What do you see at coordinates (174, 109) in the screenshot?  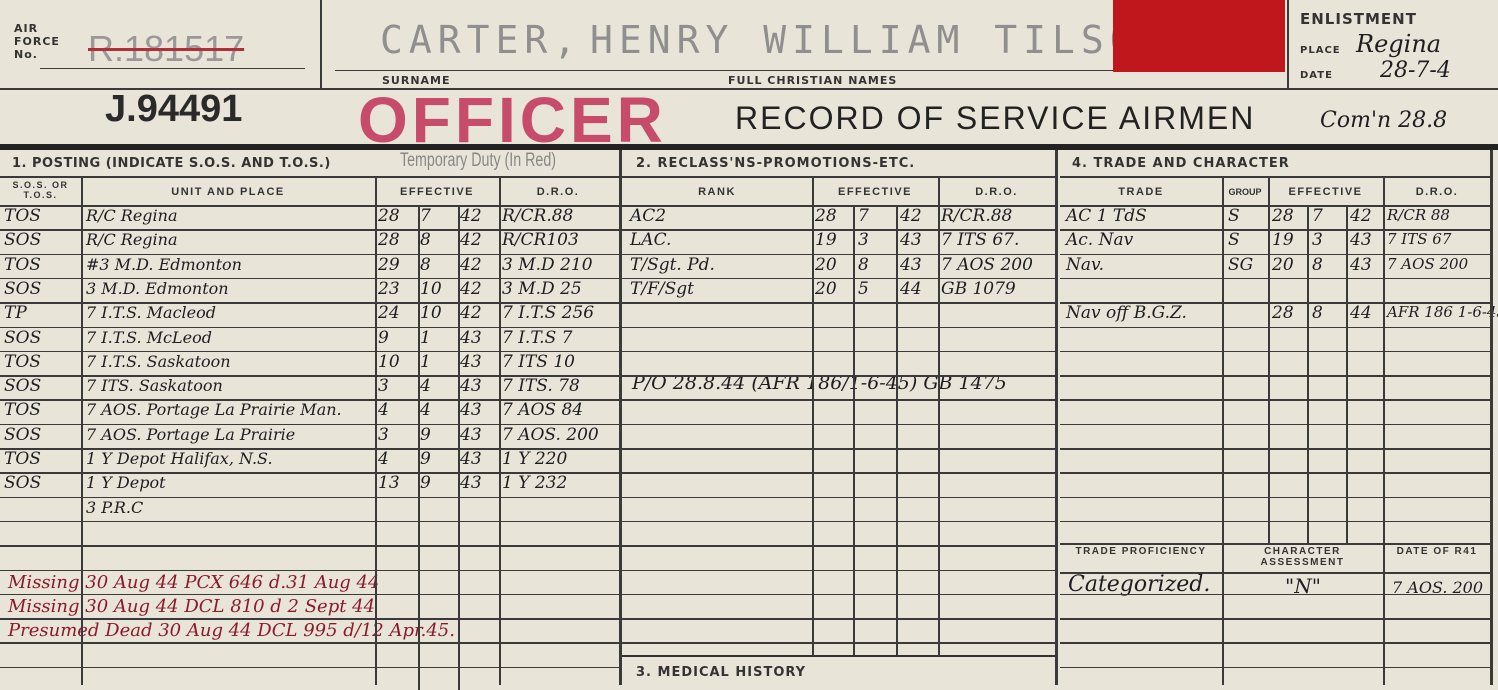 I see `officer-number: J.94491` at bounding box center [174, 109].